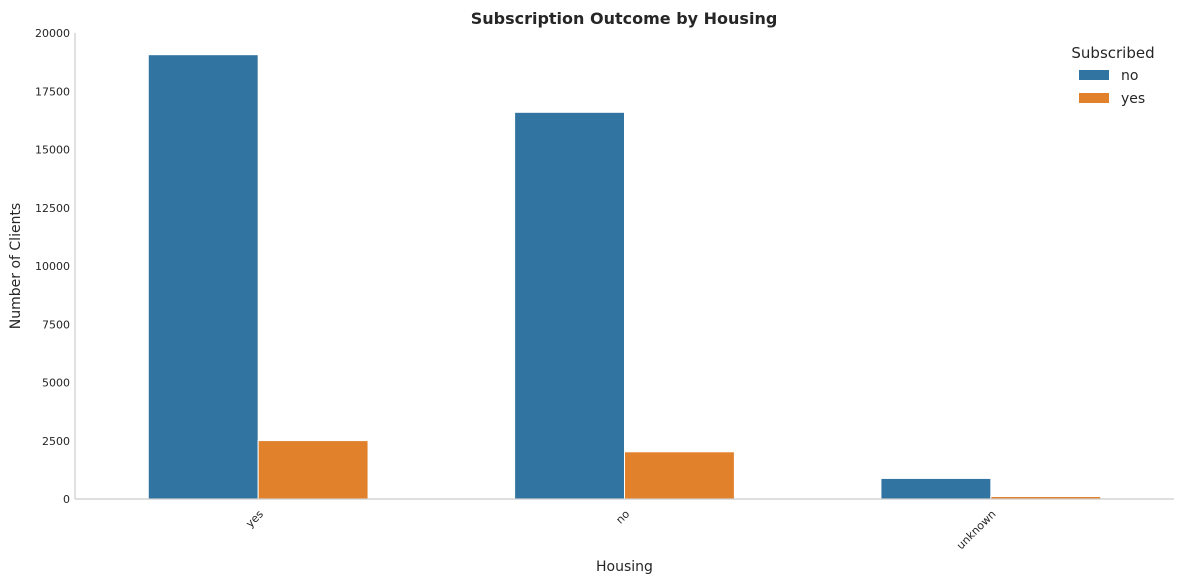  What do you see at coordinates (52, 91) in the screenshot?
I see `y-tick-label: 17500` at bounding box center [52, 91].